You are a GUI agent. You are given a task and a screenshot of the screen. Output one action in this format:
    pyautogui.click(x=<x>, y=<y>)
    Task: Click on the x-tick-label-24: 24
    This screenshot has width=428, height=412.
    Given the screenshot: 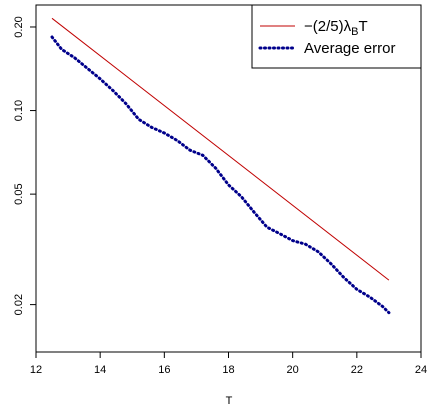 What is the action you would take?
    pyautogui.click(x=421, y=370)
    